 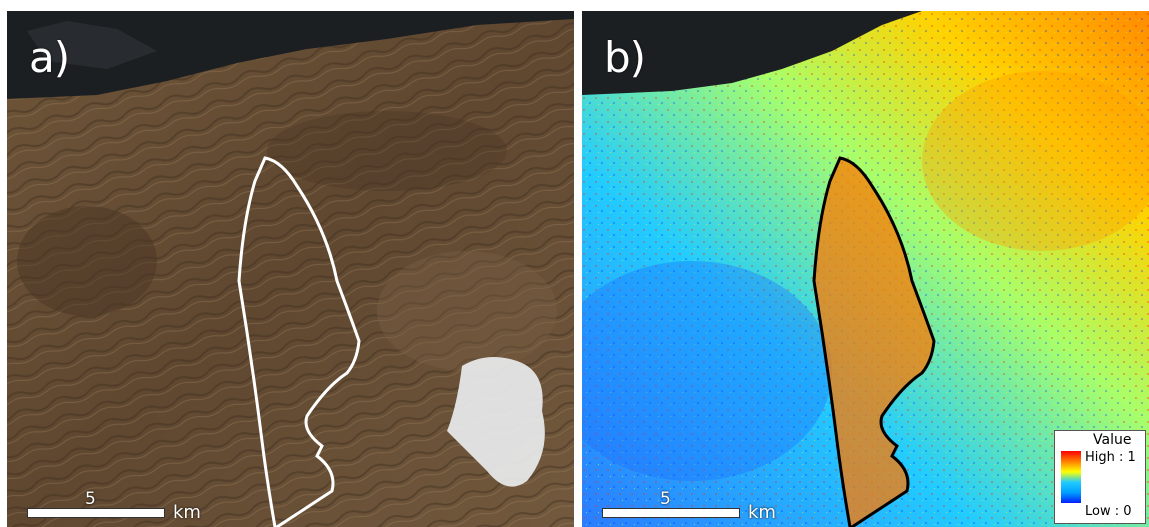 What do you see at coordinates (496, 422) in the screenshot?
I see `glacier` at bounding box center [496, 422].